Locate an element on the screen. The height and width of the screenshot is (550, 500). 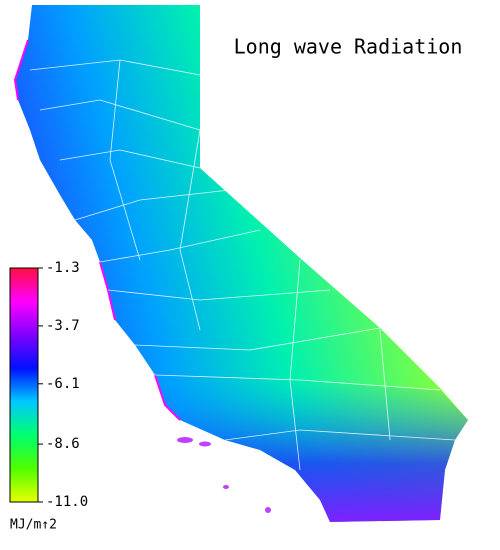
colorbar-tick-label: -1.3 is located at coordinates (63, 268).